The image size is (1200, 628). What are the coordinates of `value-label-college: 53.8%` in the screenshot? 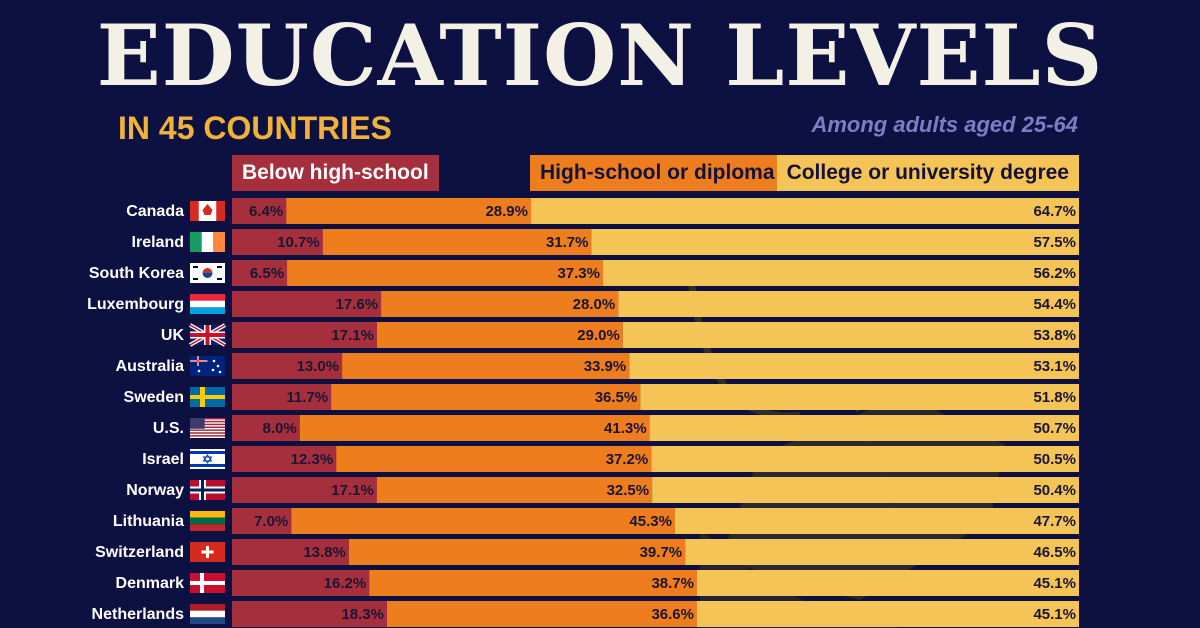 It's located at (1054, 335).